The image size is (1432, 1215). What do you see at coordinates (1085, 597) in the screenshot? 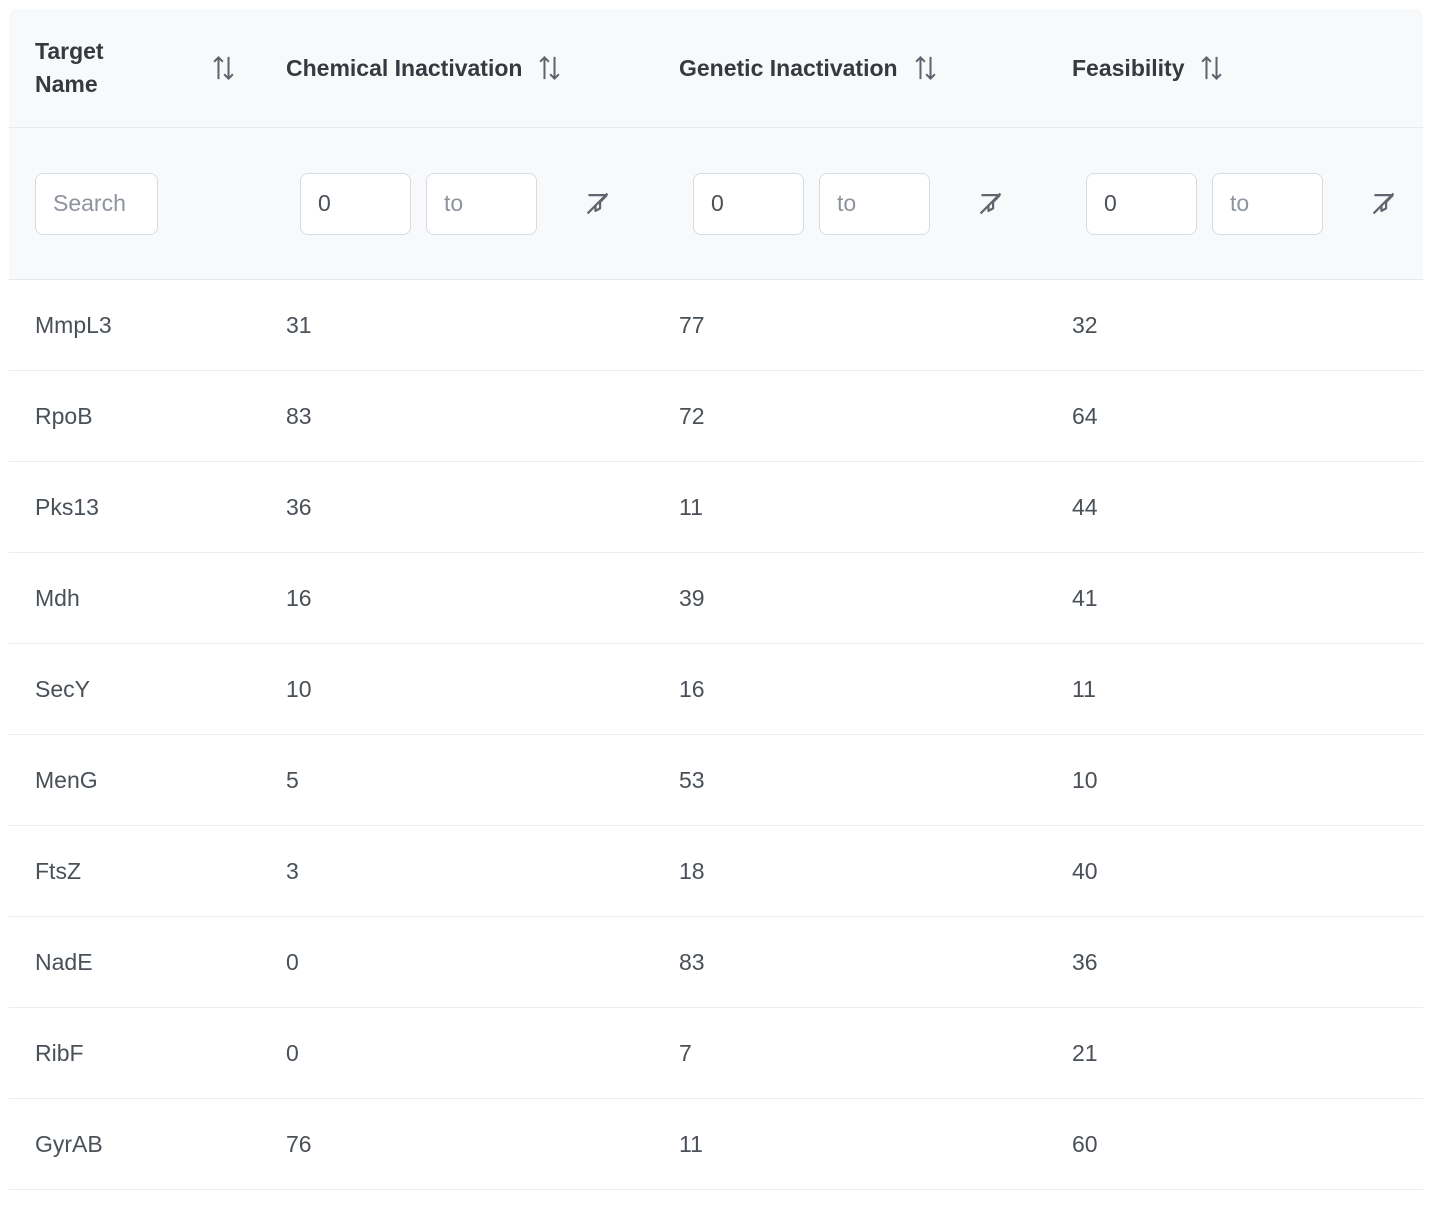
I see `cell-feasibility: 41` at bounding box center [1085, 597].